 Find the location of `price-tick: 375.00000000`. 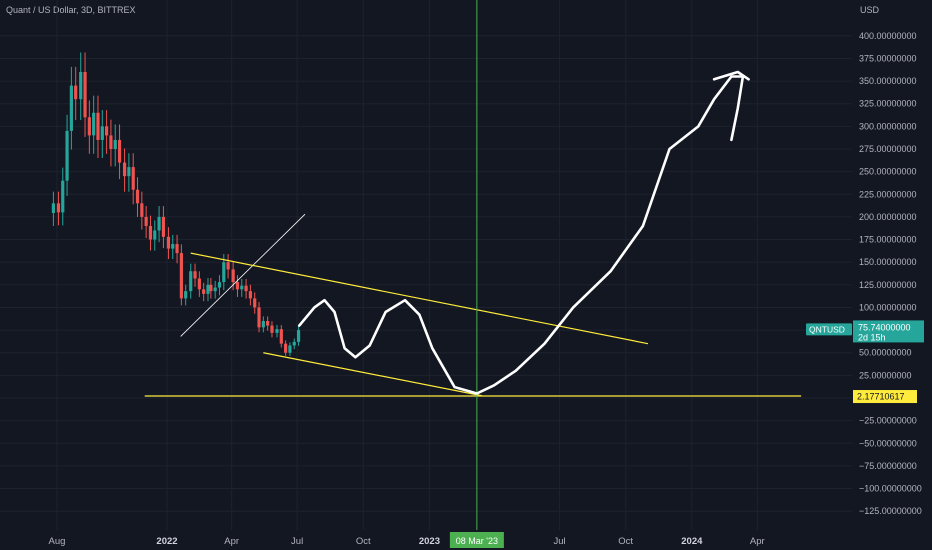

price-tick: 375.00000000 is located at coordinates (888, 58).